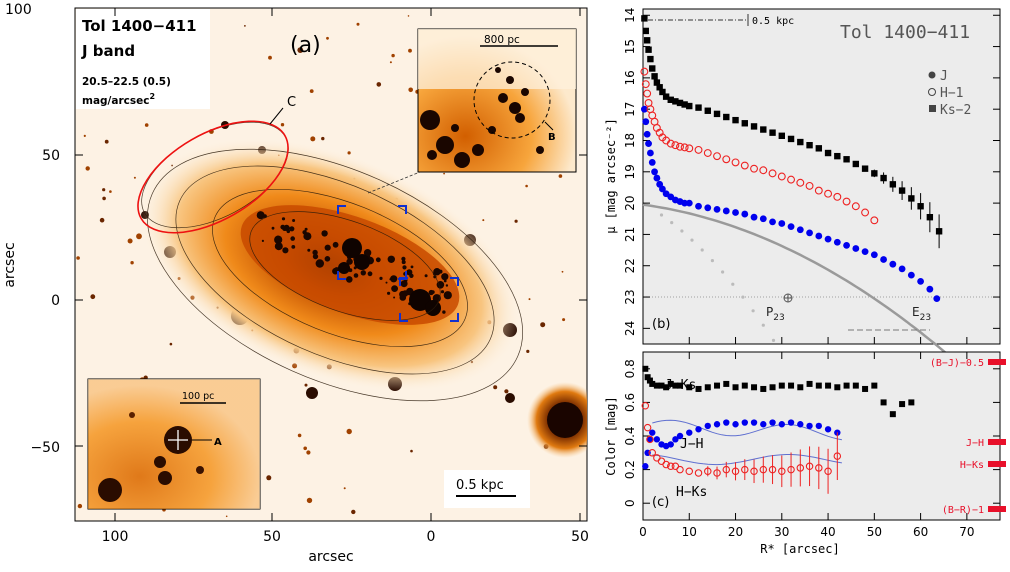  Describe the element at coordinates (781, 532) in the screenshot. I see `xtick-label: 30` at that location.